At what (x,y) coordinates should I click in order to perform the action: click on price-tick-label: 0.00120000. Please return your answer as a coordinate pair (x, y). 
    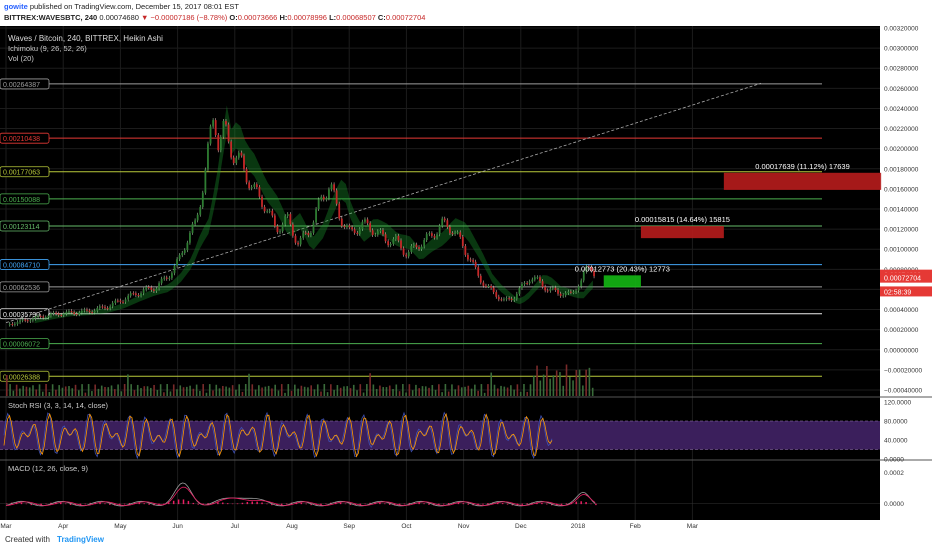
    Looking at the image, I should click on (901, 230).